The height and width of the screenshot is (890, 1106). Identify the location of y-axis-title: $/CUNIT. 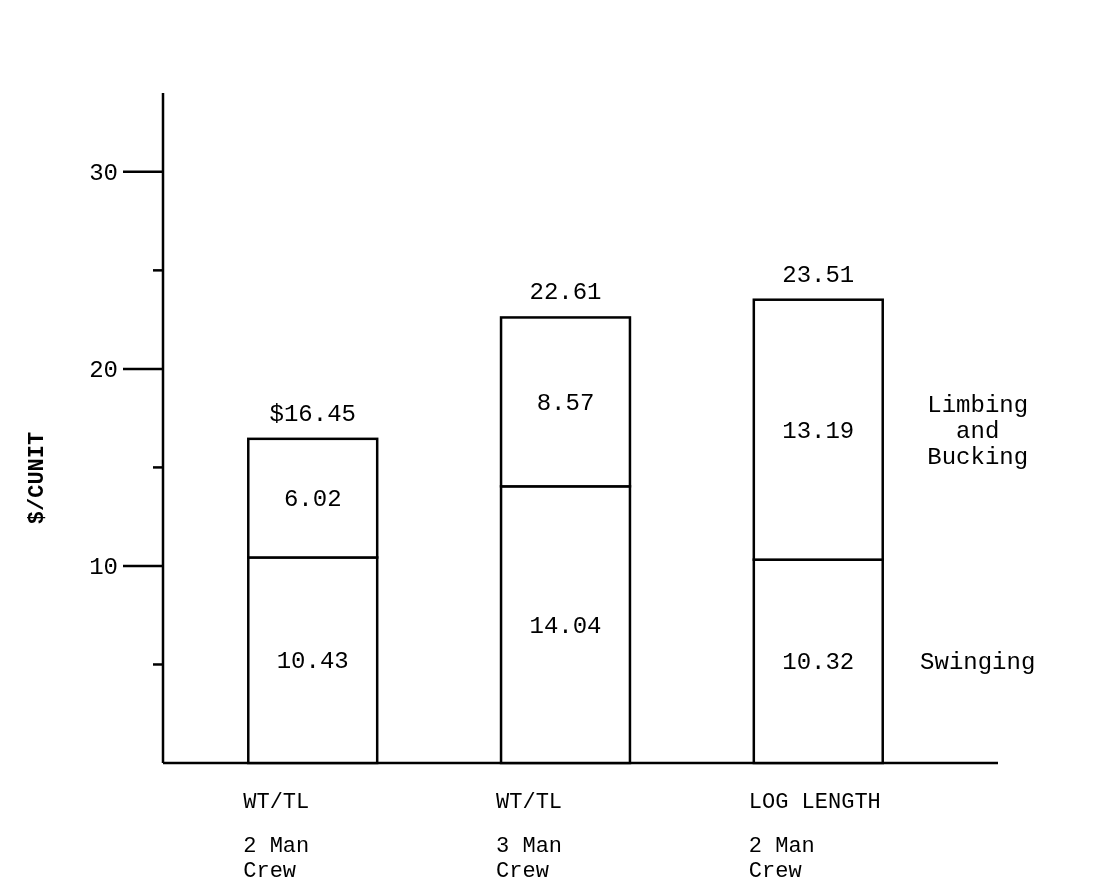
(37, 478).